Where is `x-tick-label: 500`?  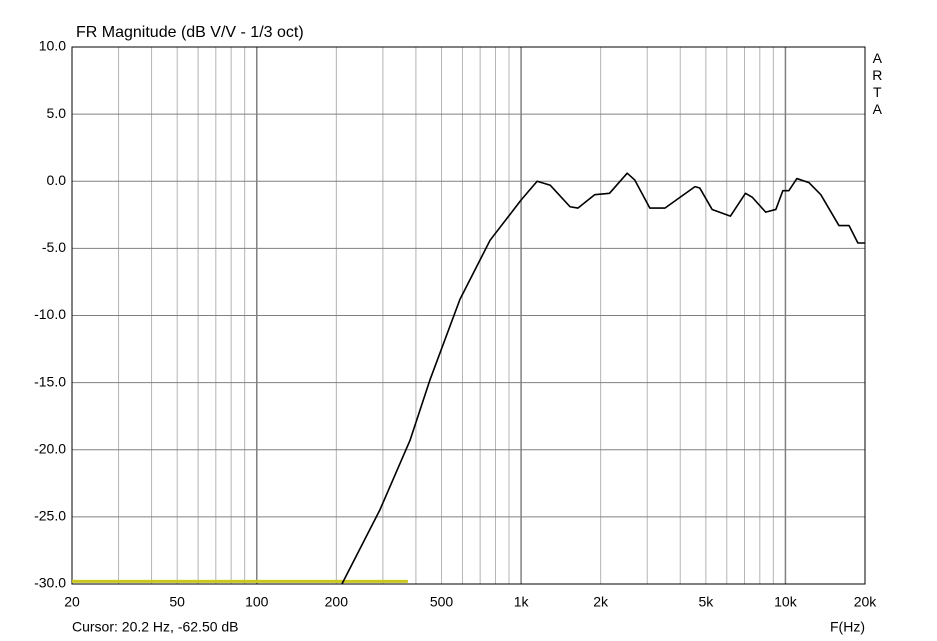 x-tick-label: 500 is located at coordinates (442, 602).